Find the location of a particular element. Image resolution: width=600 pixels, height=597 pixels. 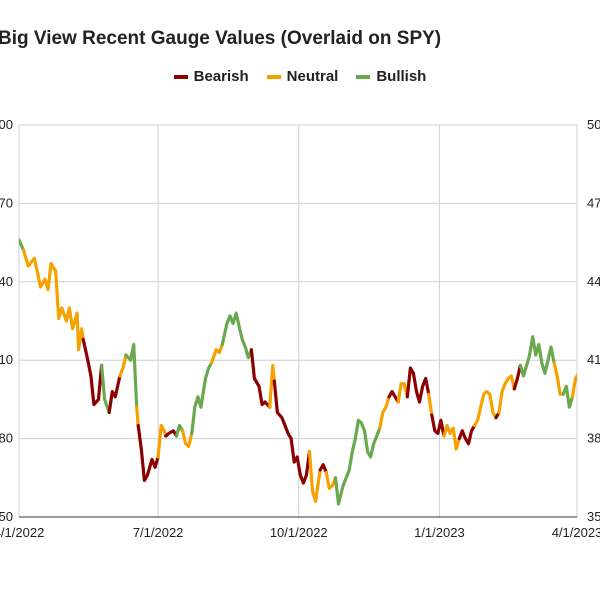

legend-label-neutral: Neutral is located at coordinates (312, 76).